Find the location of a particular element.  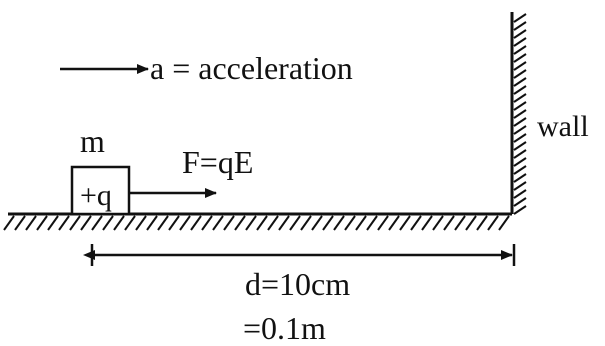

force-label: F=qE is located at coordinates (218, 162).